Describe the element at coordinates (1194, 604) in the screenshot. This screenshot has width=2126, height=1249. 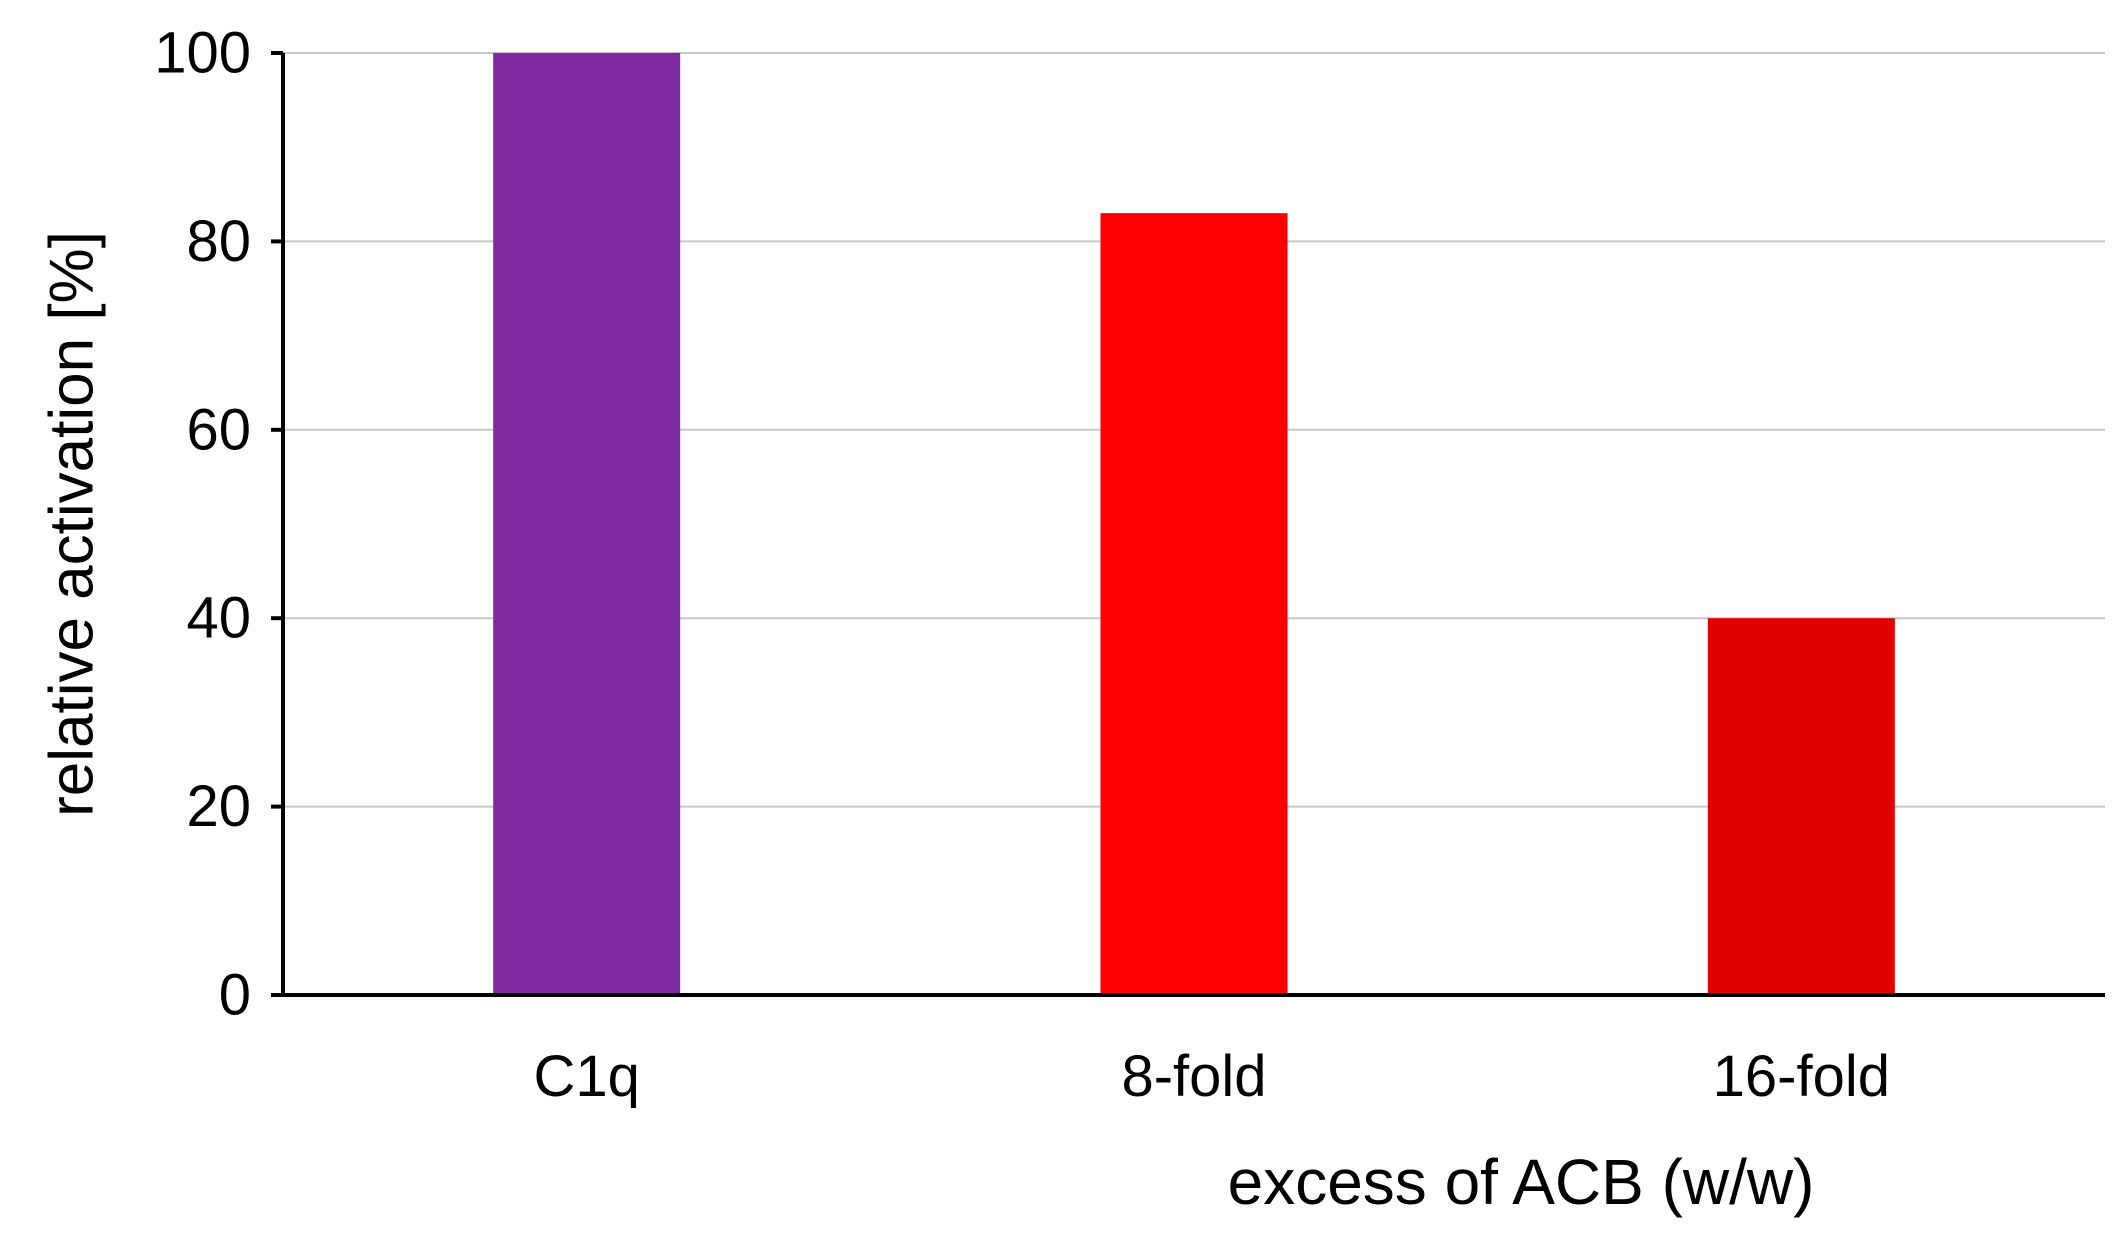
I see `bar-8-fold` at that location.